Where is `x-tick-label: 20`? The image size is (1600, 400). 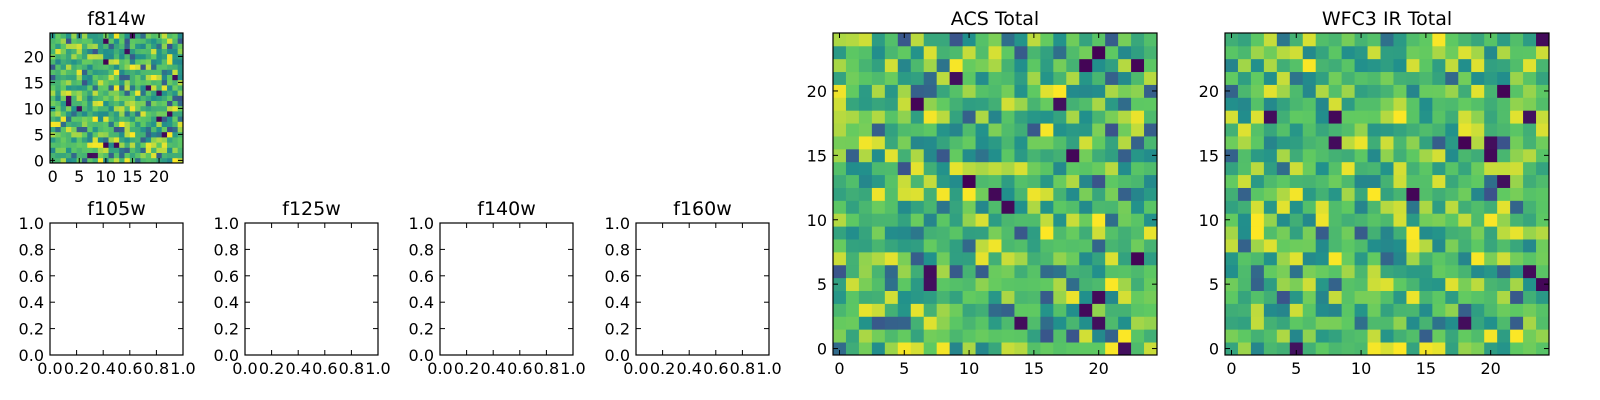 x-tick-label: 20 is located at coordinates (159, 176).